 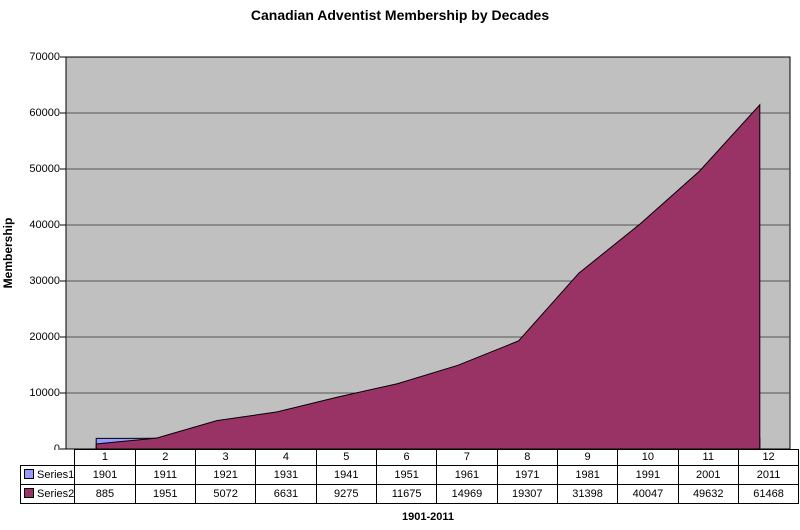 What do you see at coordinates (346, 475) in the screenshot?
I see `value-cell: 1941` at bounding box center [346, 475].